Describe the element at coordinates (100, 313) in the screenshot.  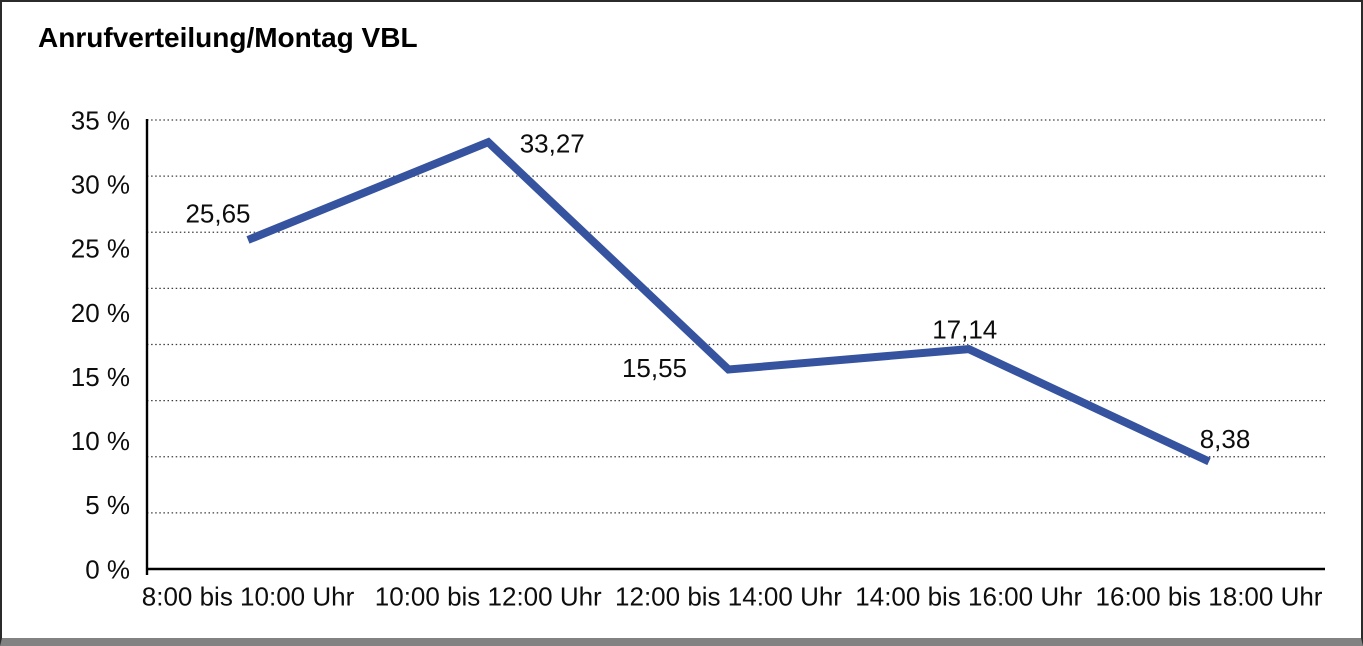
I see `y-axis-tick-label: 20 %` at that location.